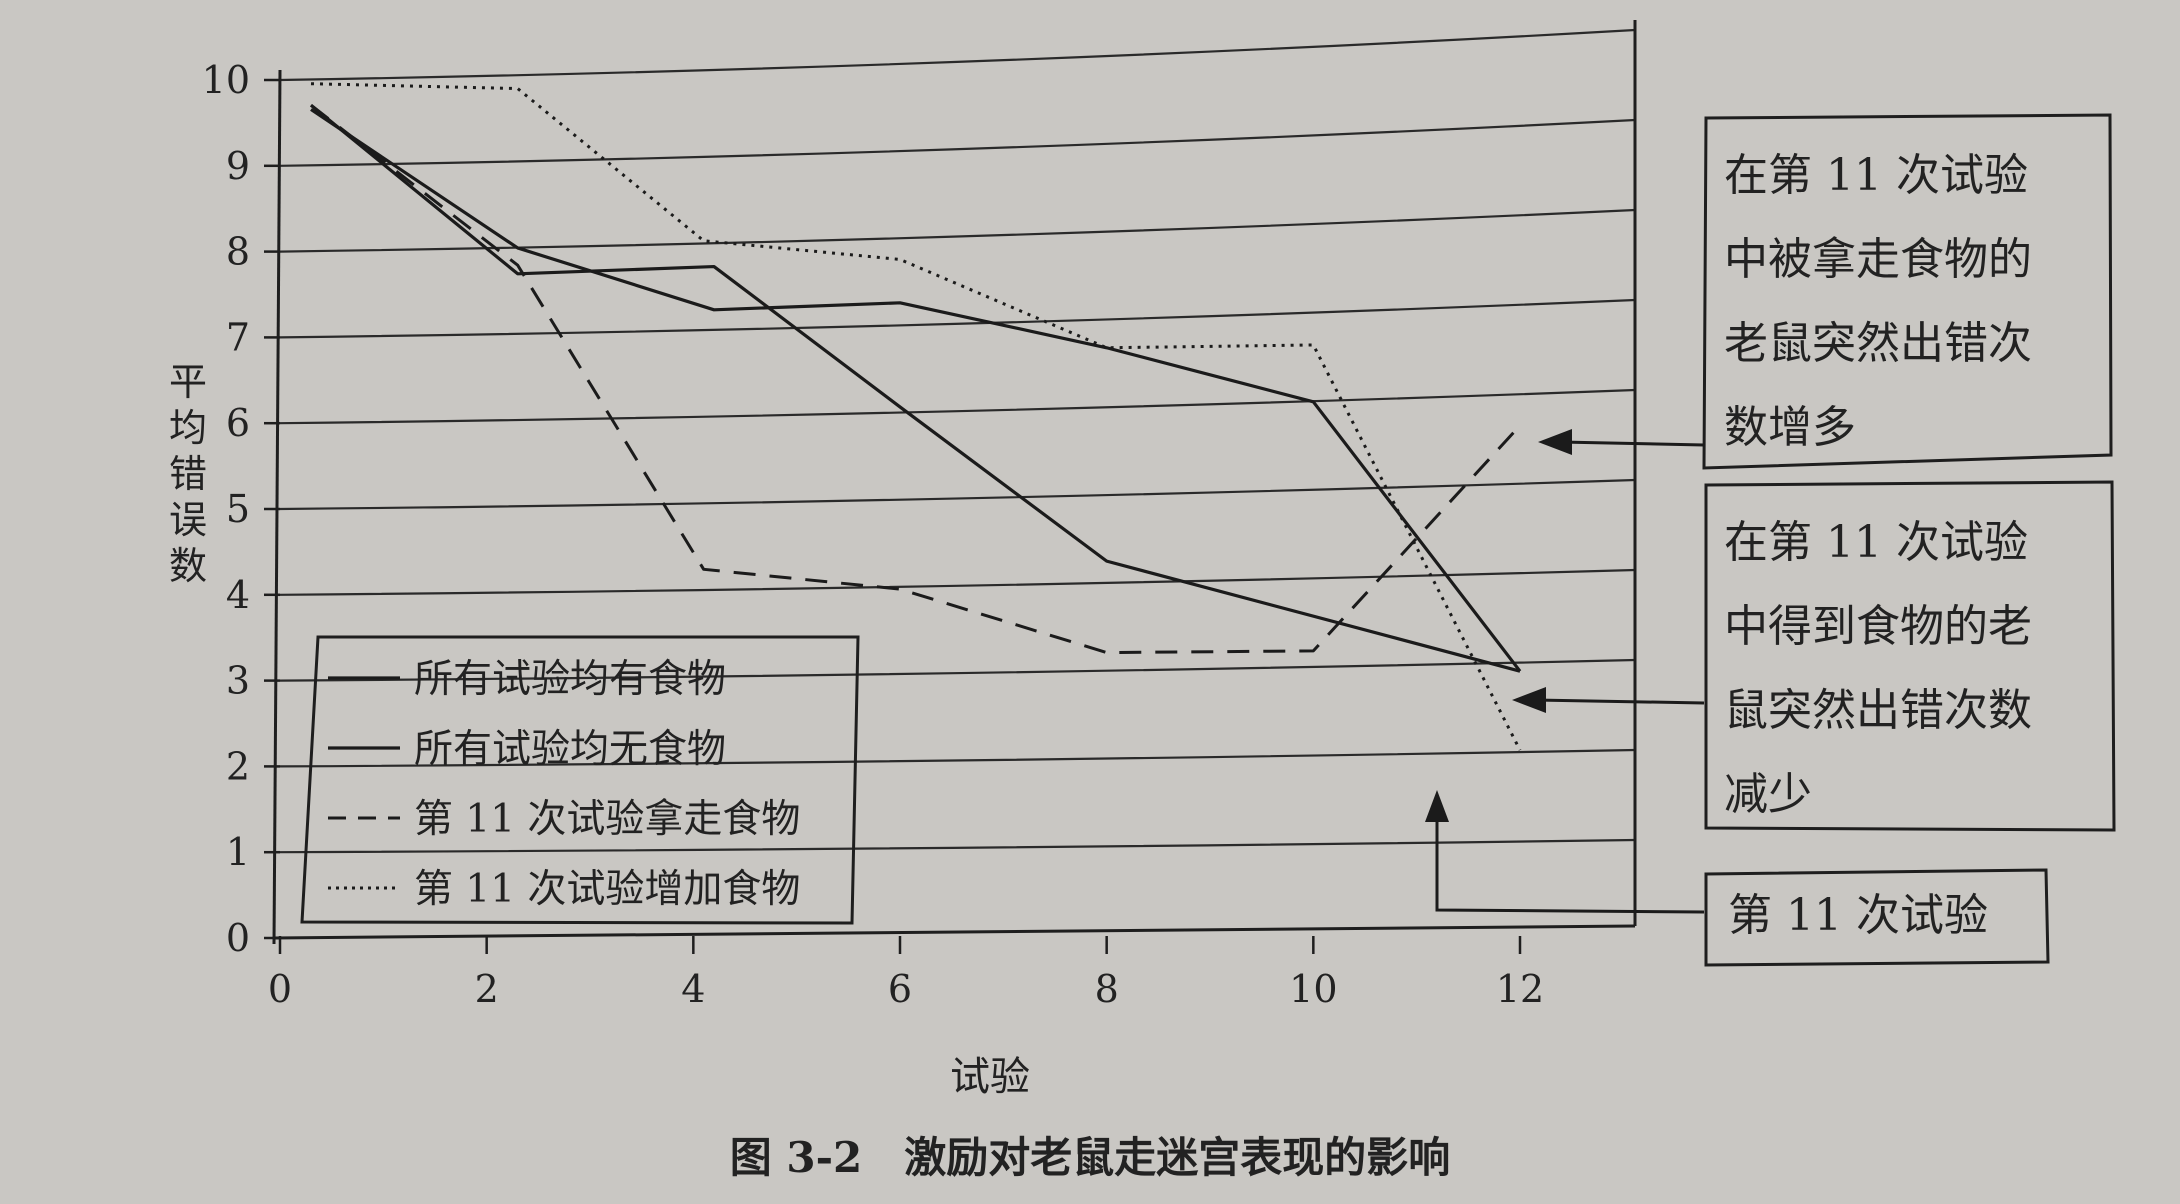  What do you see at coordinates (226, 80) in the screenshot?
I see `y-tick-label: 10` at bounding box center [226, 80].